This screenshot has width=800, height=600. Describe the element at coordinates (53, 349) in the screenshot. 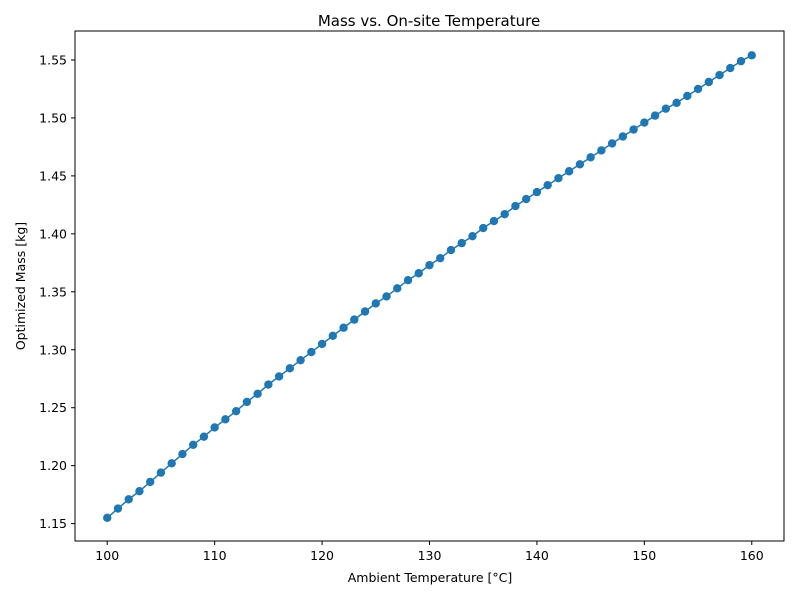

I see `y-tick-label: 1.30` at that location.